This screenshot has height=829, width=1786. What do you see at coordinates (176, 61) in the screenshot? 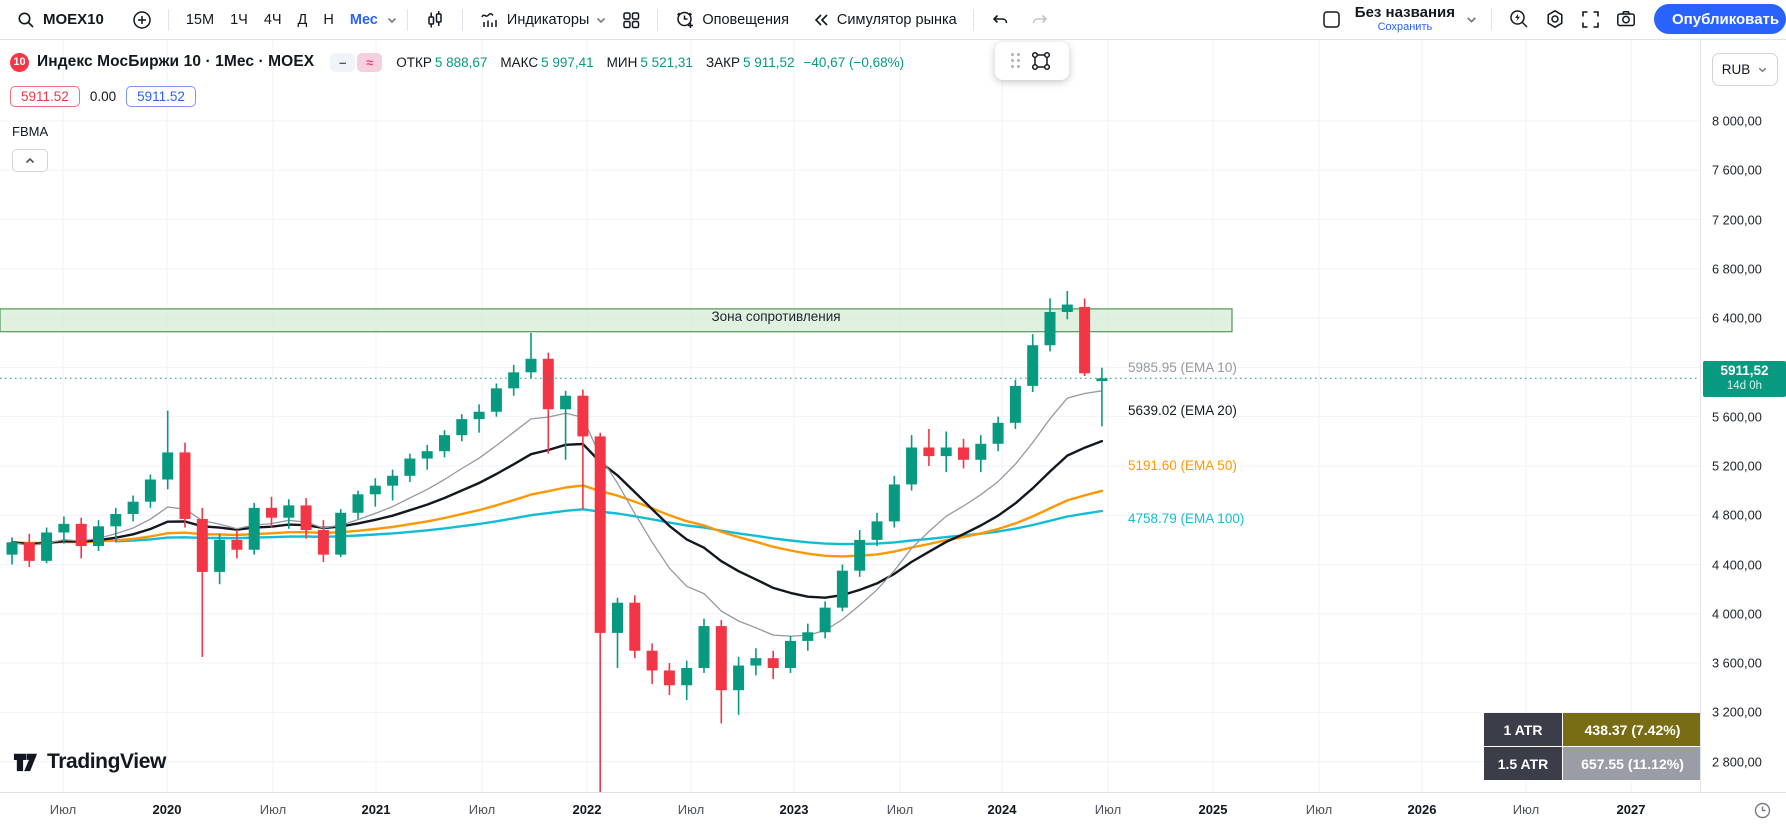
I see `legend-title: Индекс МосБиржи 10 · 1Мес · MOEX` at bounding box center [176, 61].